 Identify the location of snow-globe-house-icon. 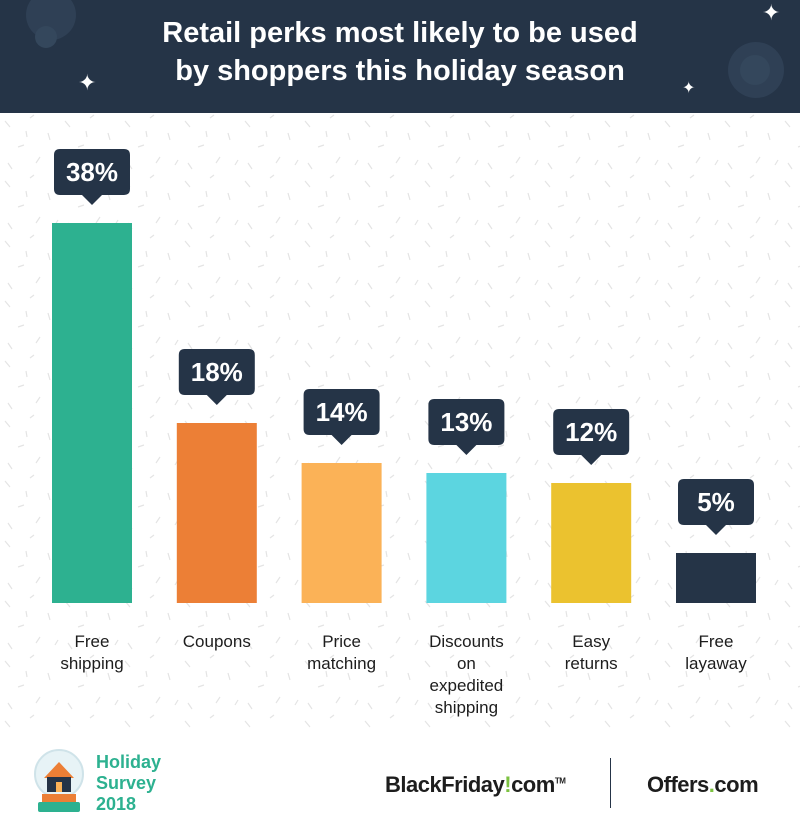
(59, 780).